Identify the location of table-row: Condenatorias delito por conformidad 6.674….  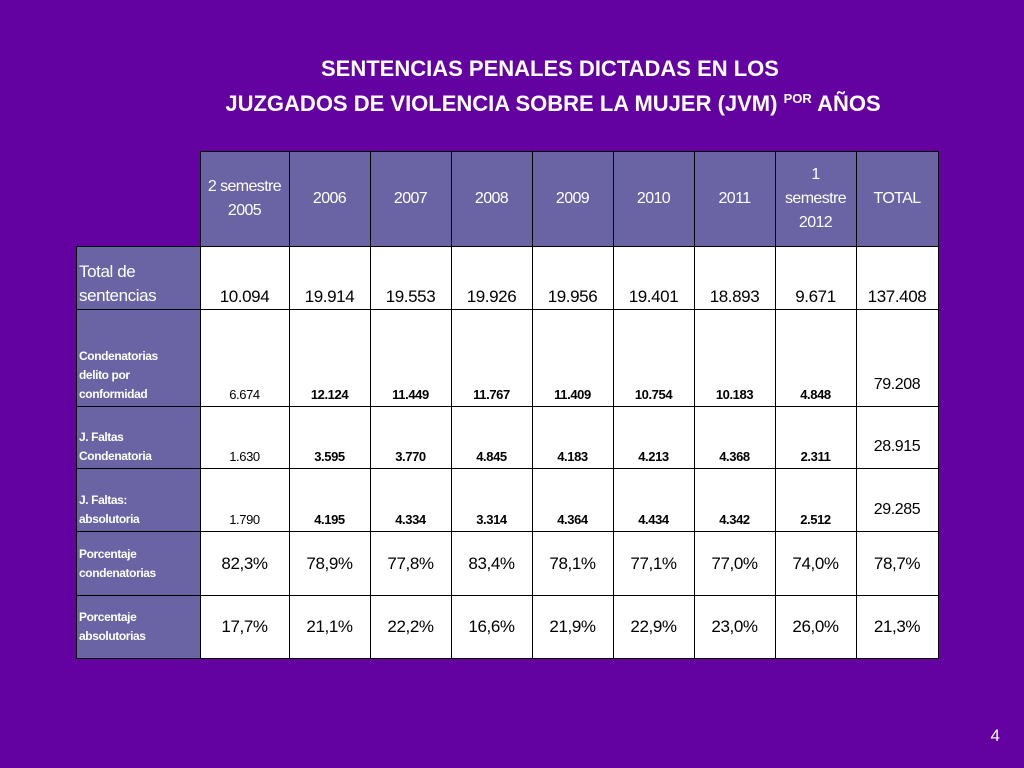
(507, 358).